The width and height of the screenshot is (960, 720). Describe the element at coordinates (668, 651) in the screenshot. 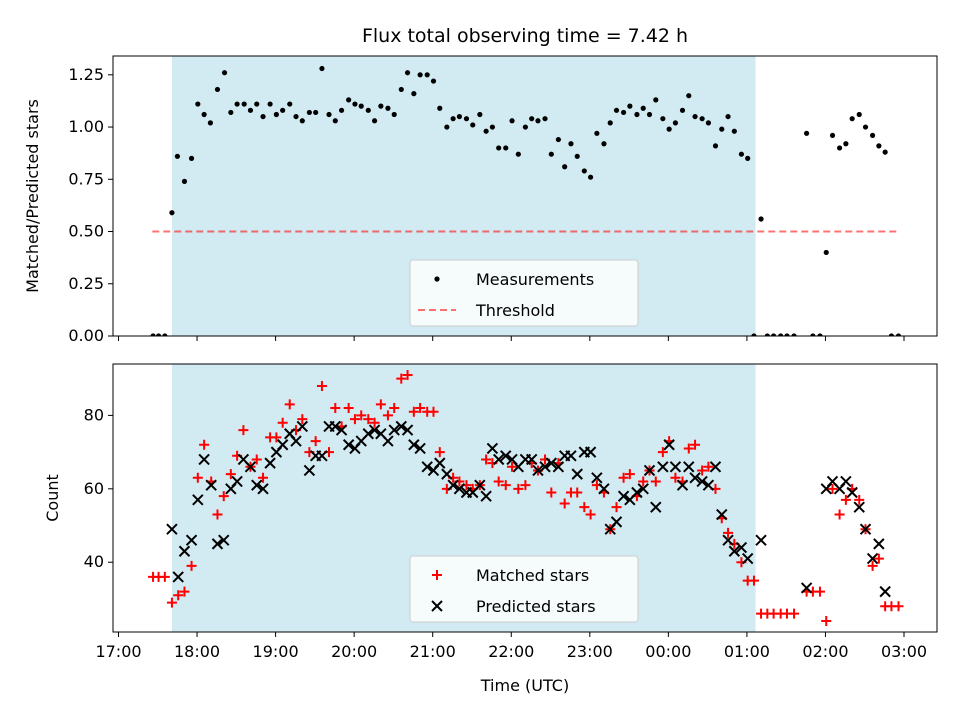

I see `x-tick-label: 00:00` at that location.